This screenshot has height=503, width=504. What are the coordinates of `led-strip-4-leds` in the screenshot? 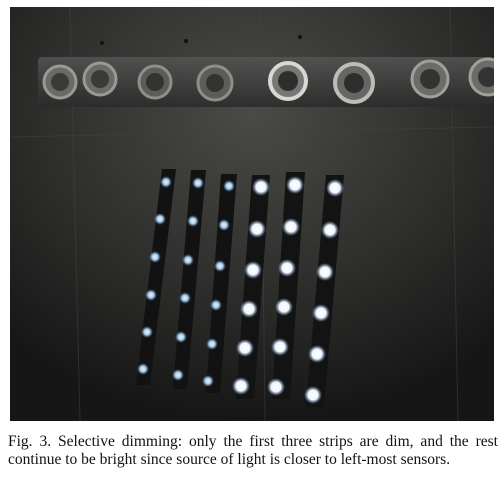 It's located at (251, 286).